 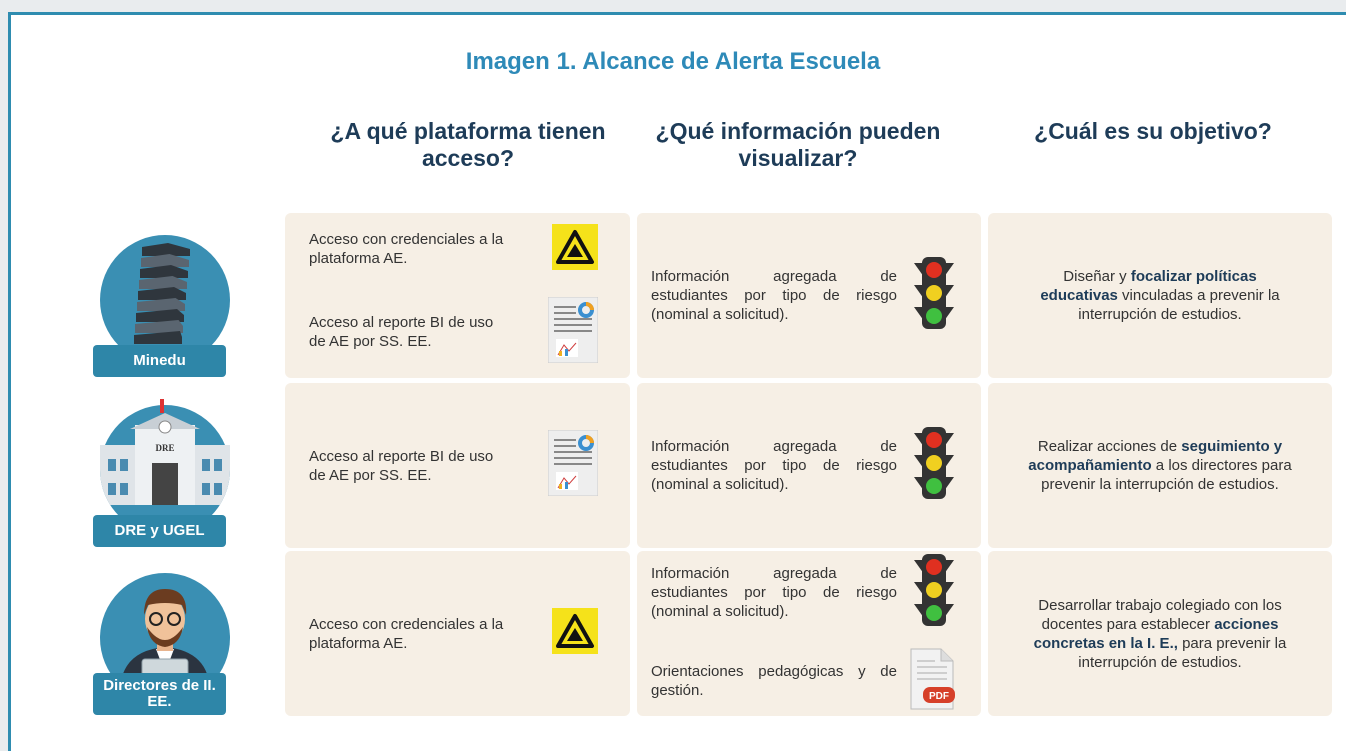 What do you see at coordinates (798, 144) in the screenshot?
I see `column-header: ¿Qué información pueden visualizar?` at bounding box center [798, 144].